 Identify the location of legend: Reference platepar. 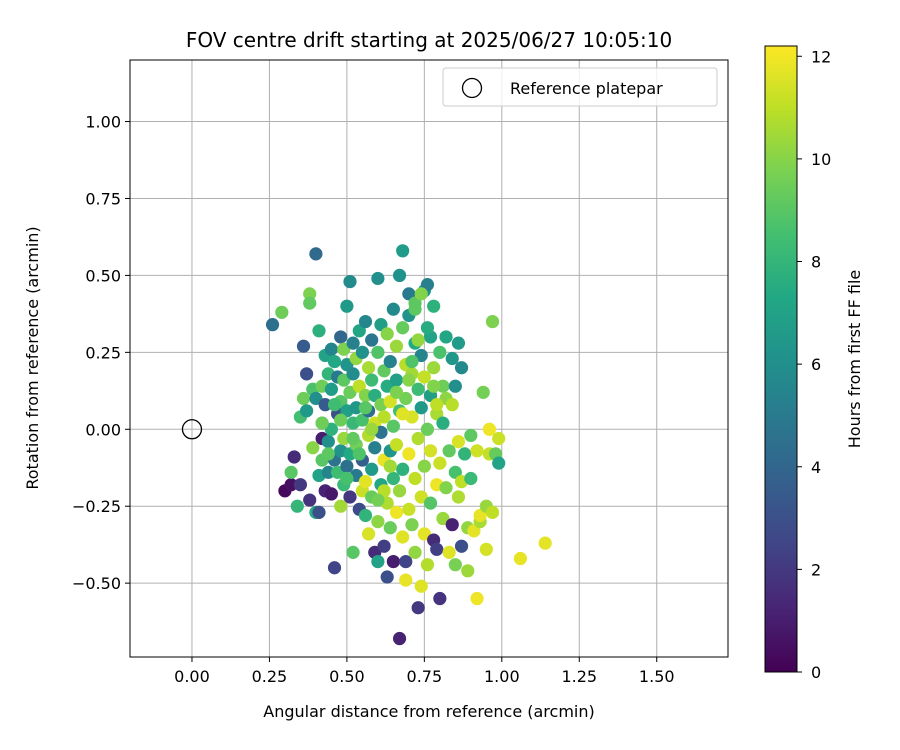
(580, 87).